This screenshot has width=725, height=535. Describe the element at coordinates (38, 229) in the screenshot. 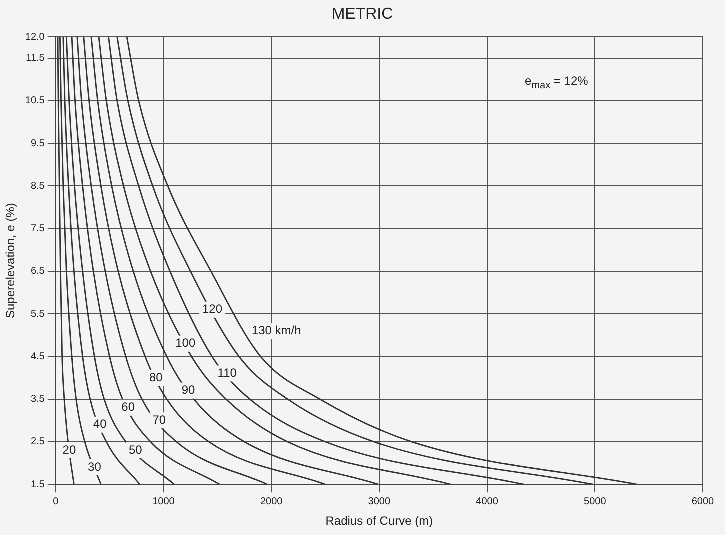

I see `y-tick-label: 7.5` at that location.